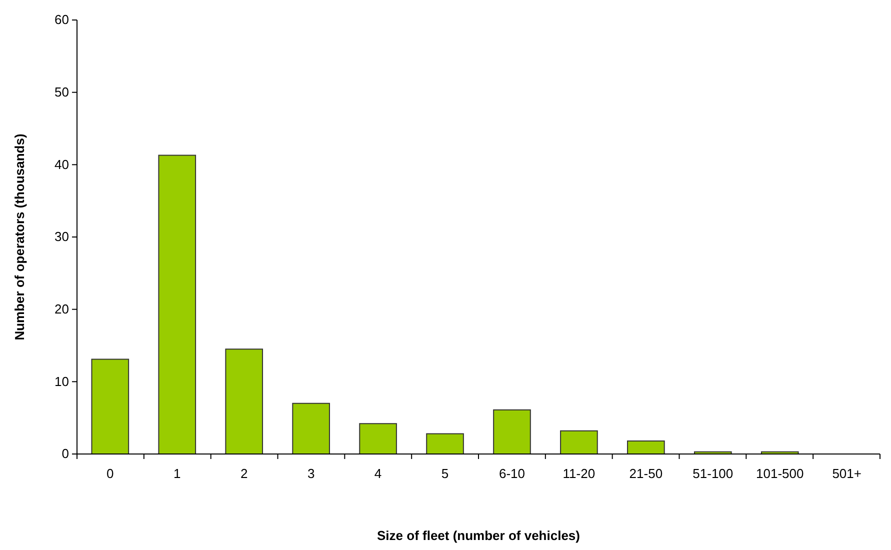  Describe the element at coordinates (378, 473) in the screenshot. I see `x-tick-label: 4` at that location.